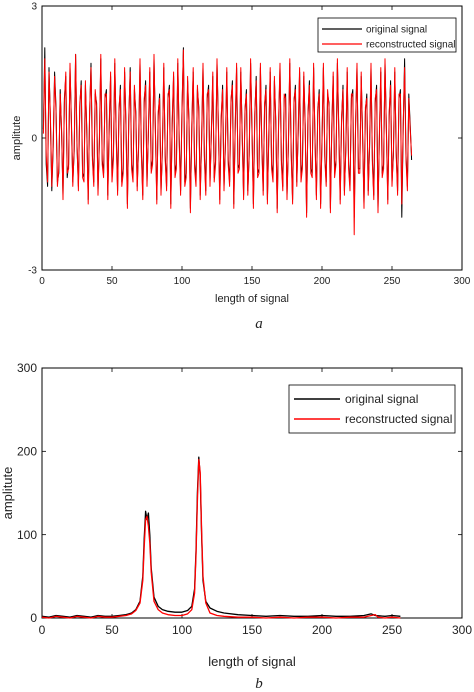 This screenshot has height=692, width=474. Describe the element at coordinates (252, 299) in the screenshot. I see `xlabel-a: length of signal` at that location.